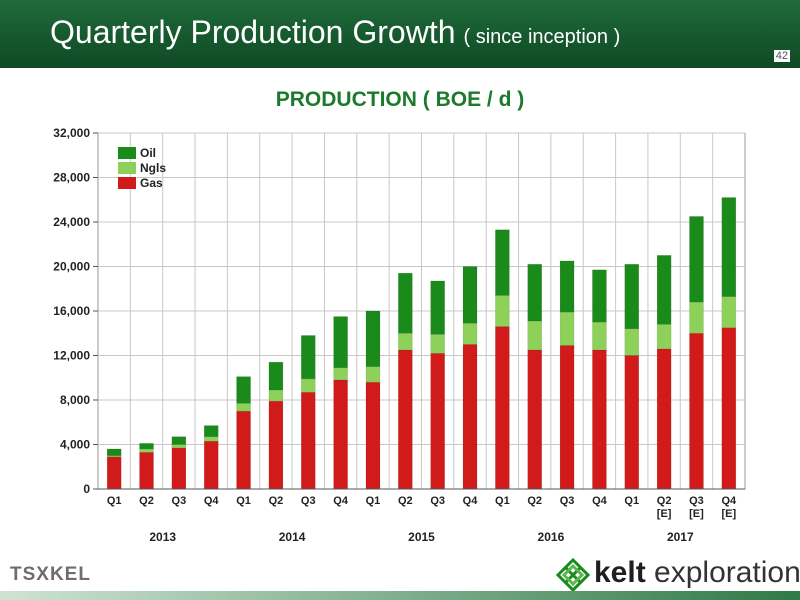 The width and height of the screenshot is (800, 600). I want to click on chart-title-wrap: PRODUCTION ( BOE / d ), so click(400, 100).